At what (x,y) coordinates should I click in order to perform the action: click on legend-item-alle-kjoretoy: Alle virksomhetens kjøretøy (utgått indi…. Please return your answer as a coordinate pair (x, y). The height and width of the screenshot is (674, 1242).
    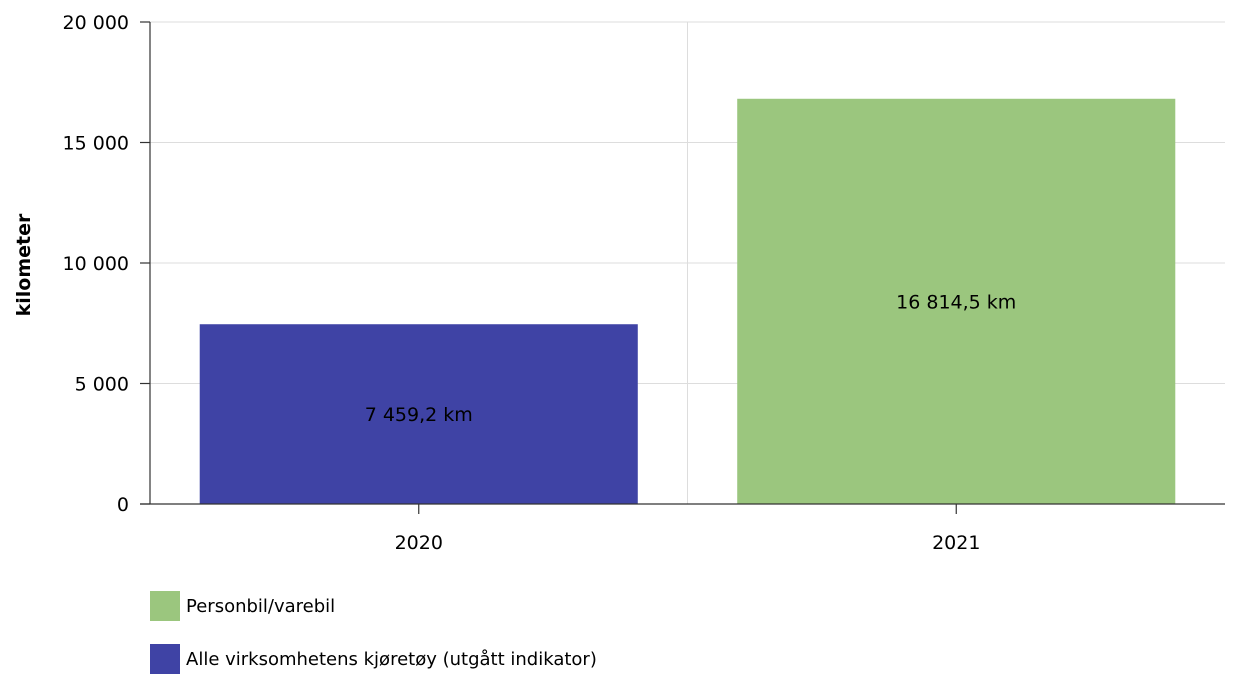
    Looking at the image, I should click on (373, 659).